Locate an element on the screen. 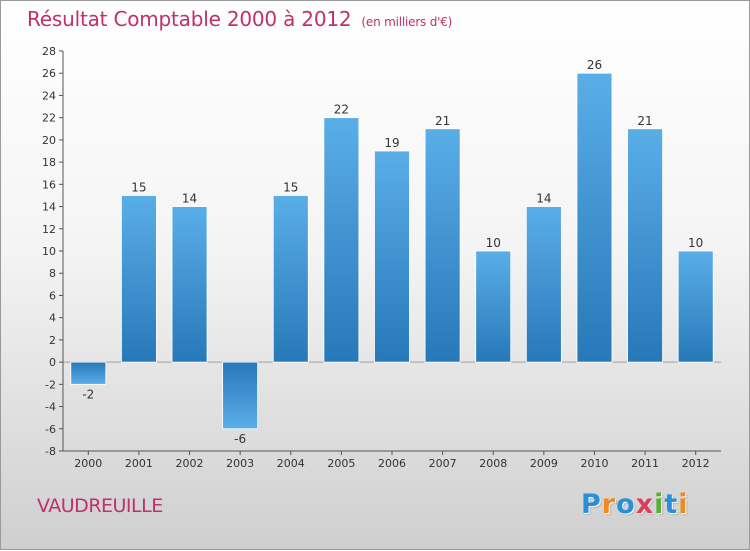 The image size is (750, 551). bar-2001 is located at coordinates (139, 279).